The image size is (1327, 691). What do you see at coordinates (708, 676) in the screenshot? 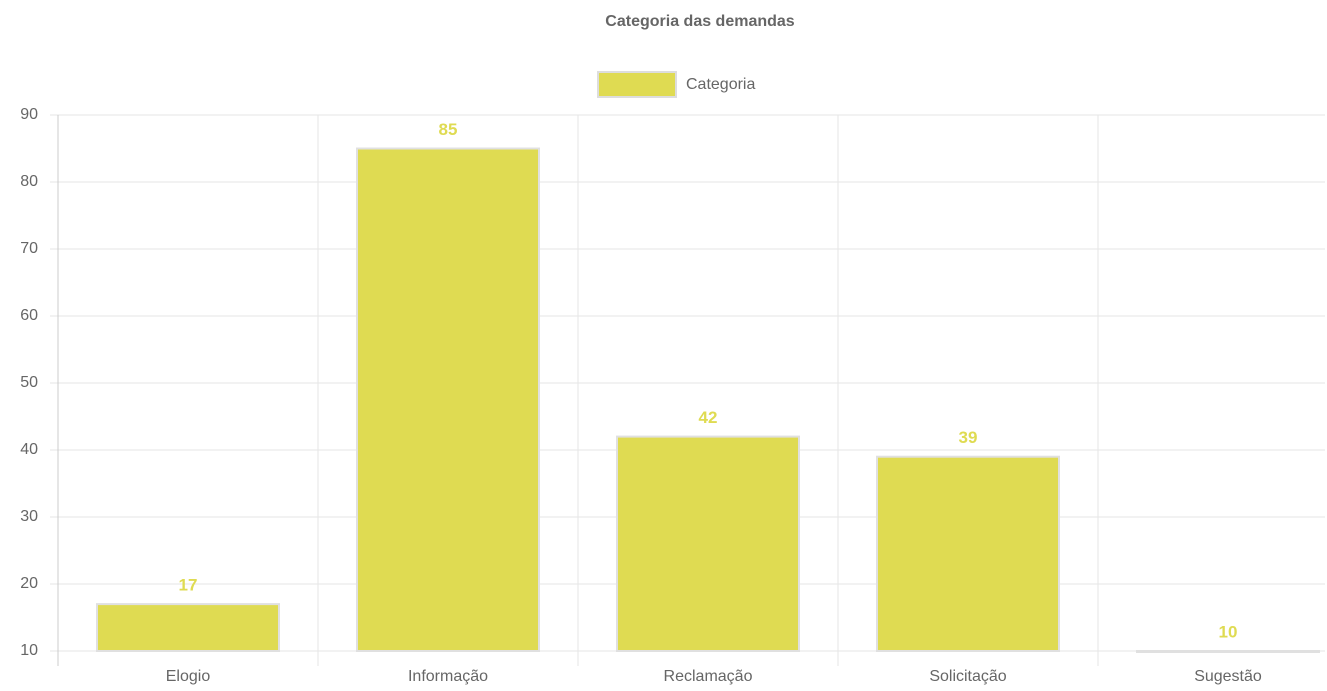
I see `x-tick-label: Reclamação` at bounding box center [708, 676].